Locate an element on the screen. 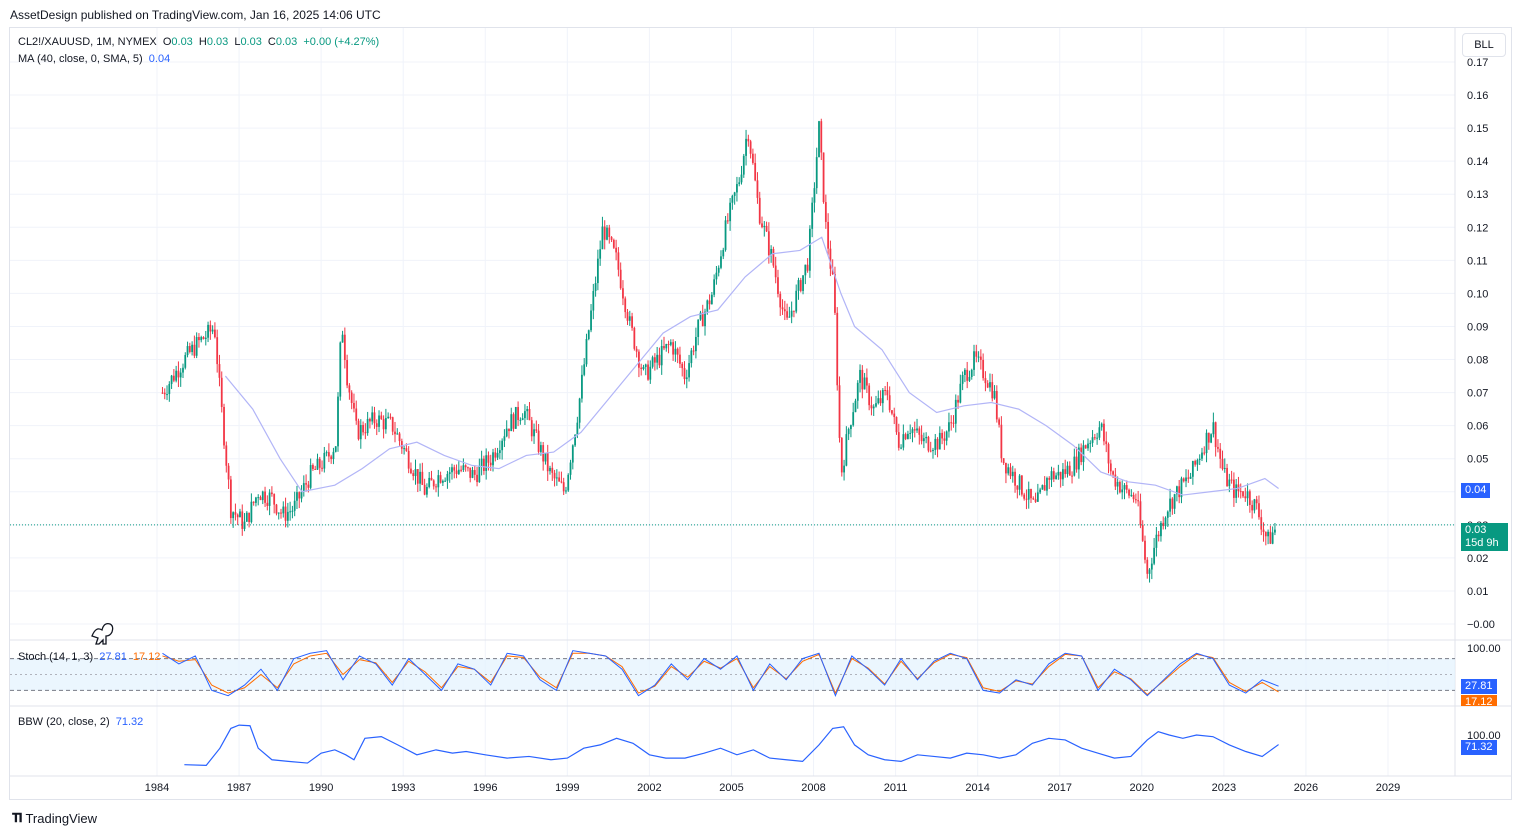 The height and width of the screenshot is (837, 1522). scale-mode-button: BLL is located at coordinates (1484, 45).